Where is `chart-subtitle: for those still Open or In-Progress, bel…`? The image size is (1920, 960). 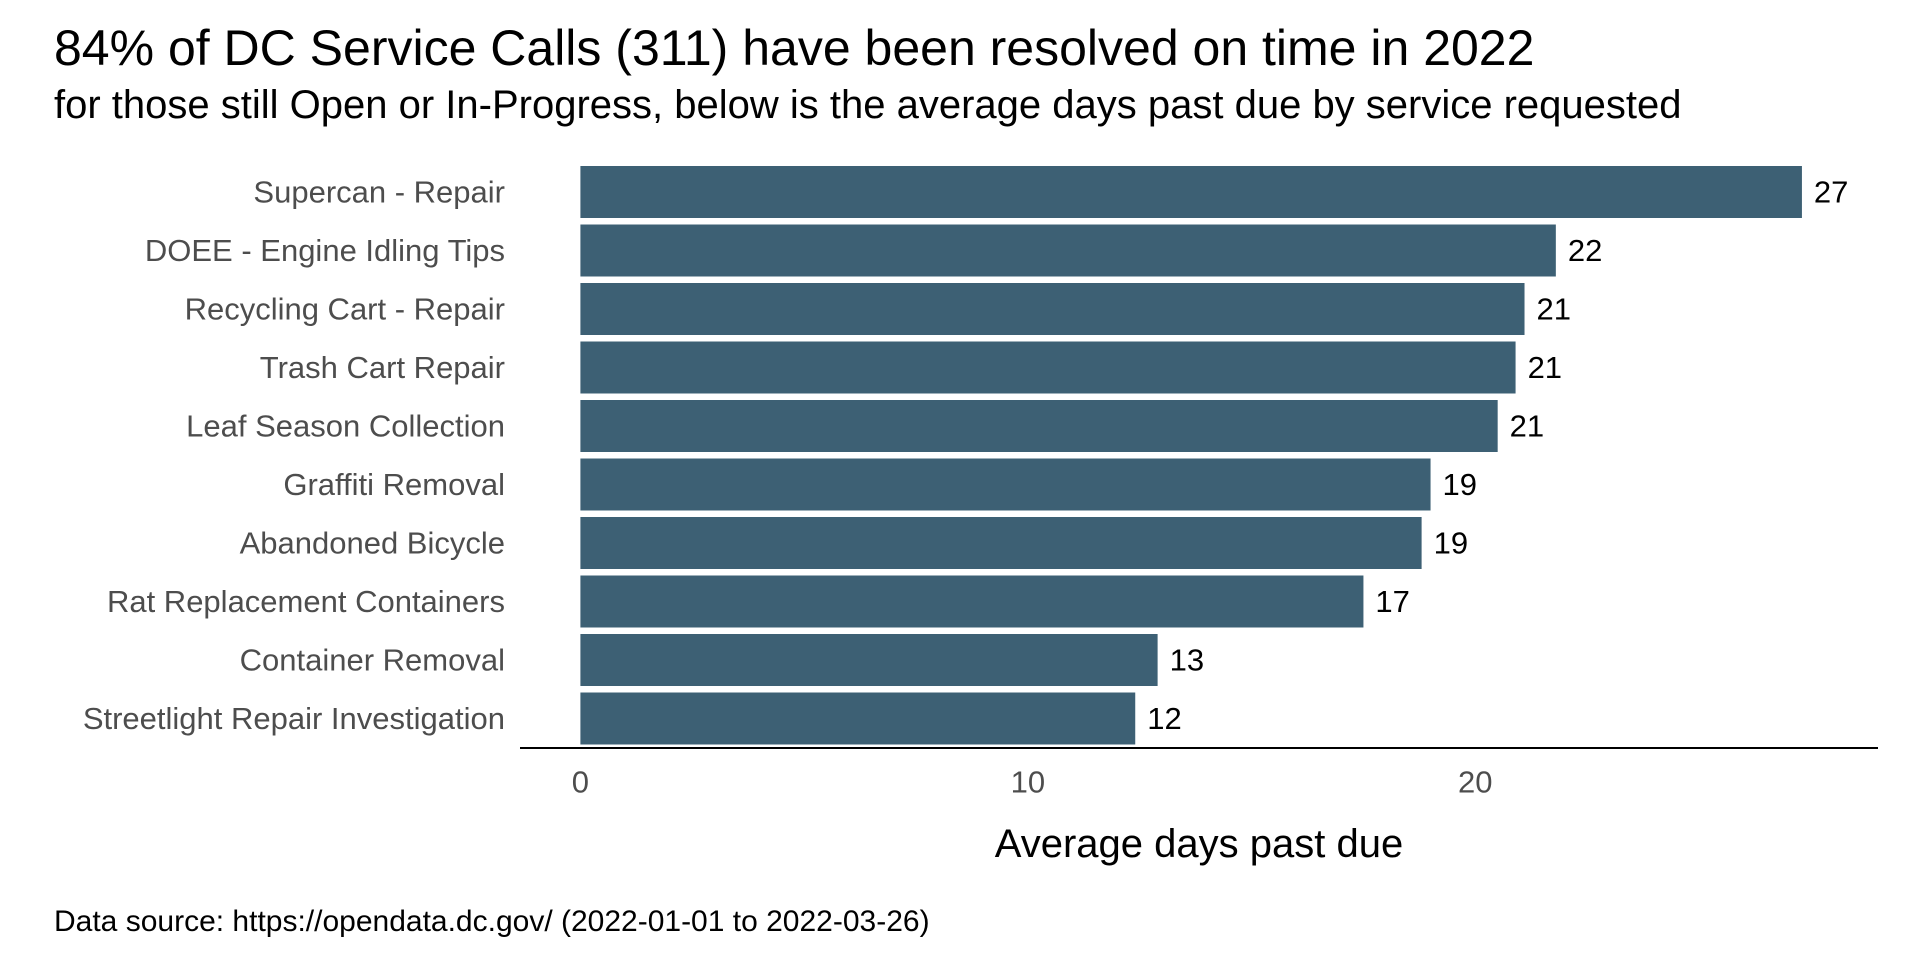 chart-subtitle: for those still Open or In-Progress, bel… is located at coordinates (868, 105).